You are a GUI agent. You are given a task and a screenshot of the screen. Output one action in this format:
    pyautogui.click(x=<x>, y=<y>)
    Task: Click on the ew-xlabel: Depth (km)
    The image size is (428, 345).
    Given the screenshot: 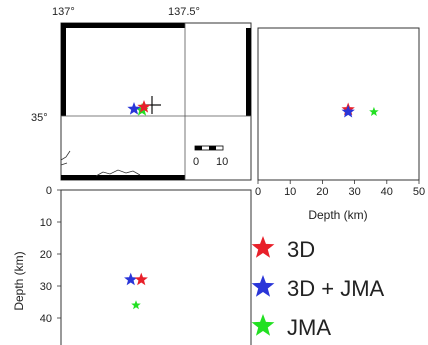 What is the action you would take?
    pyautogui.click(x=337, y=215)
    